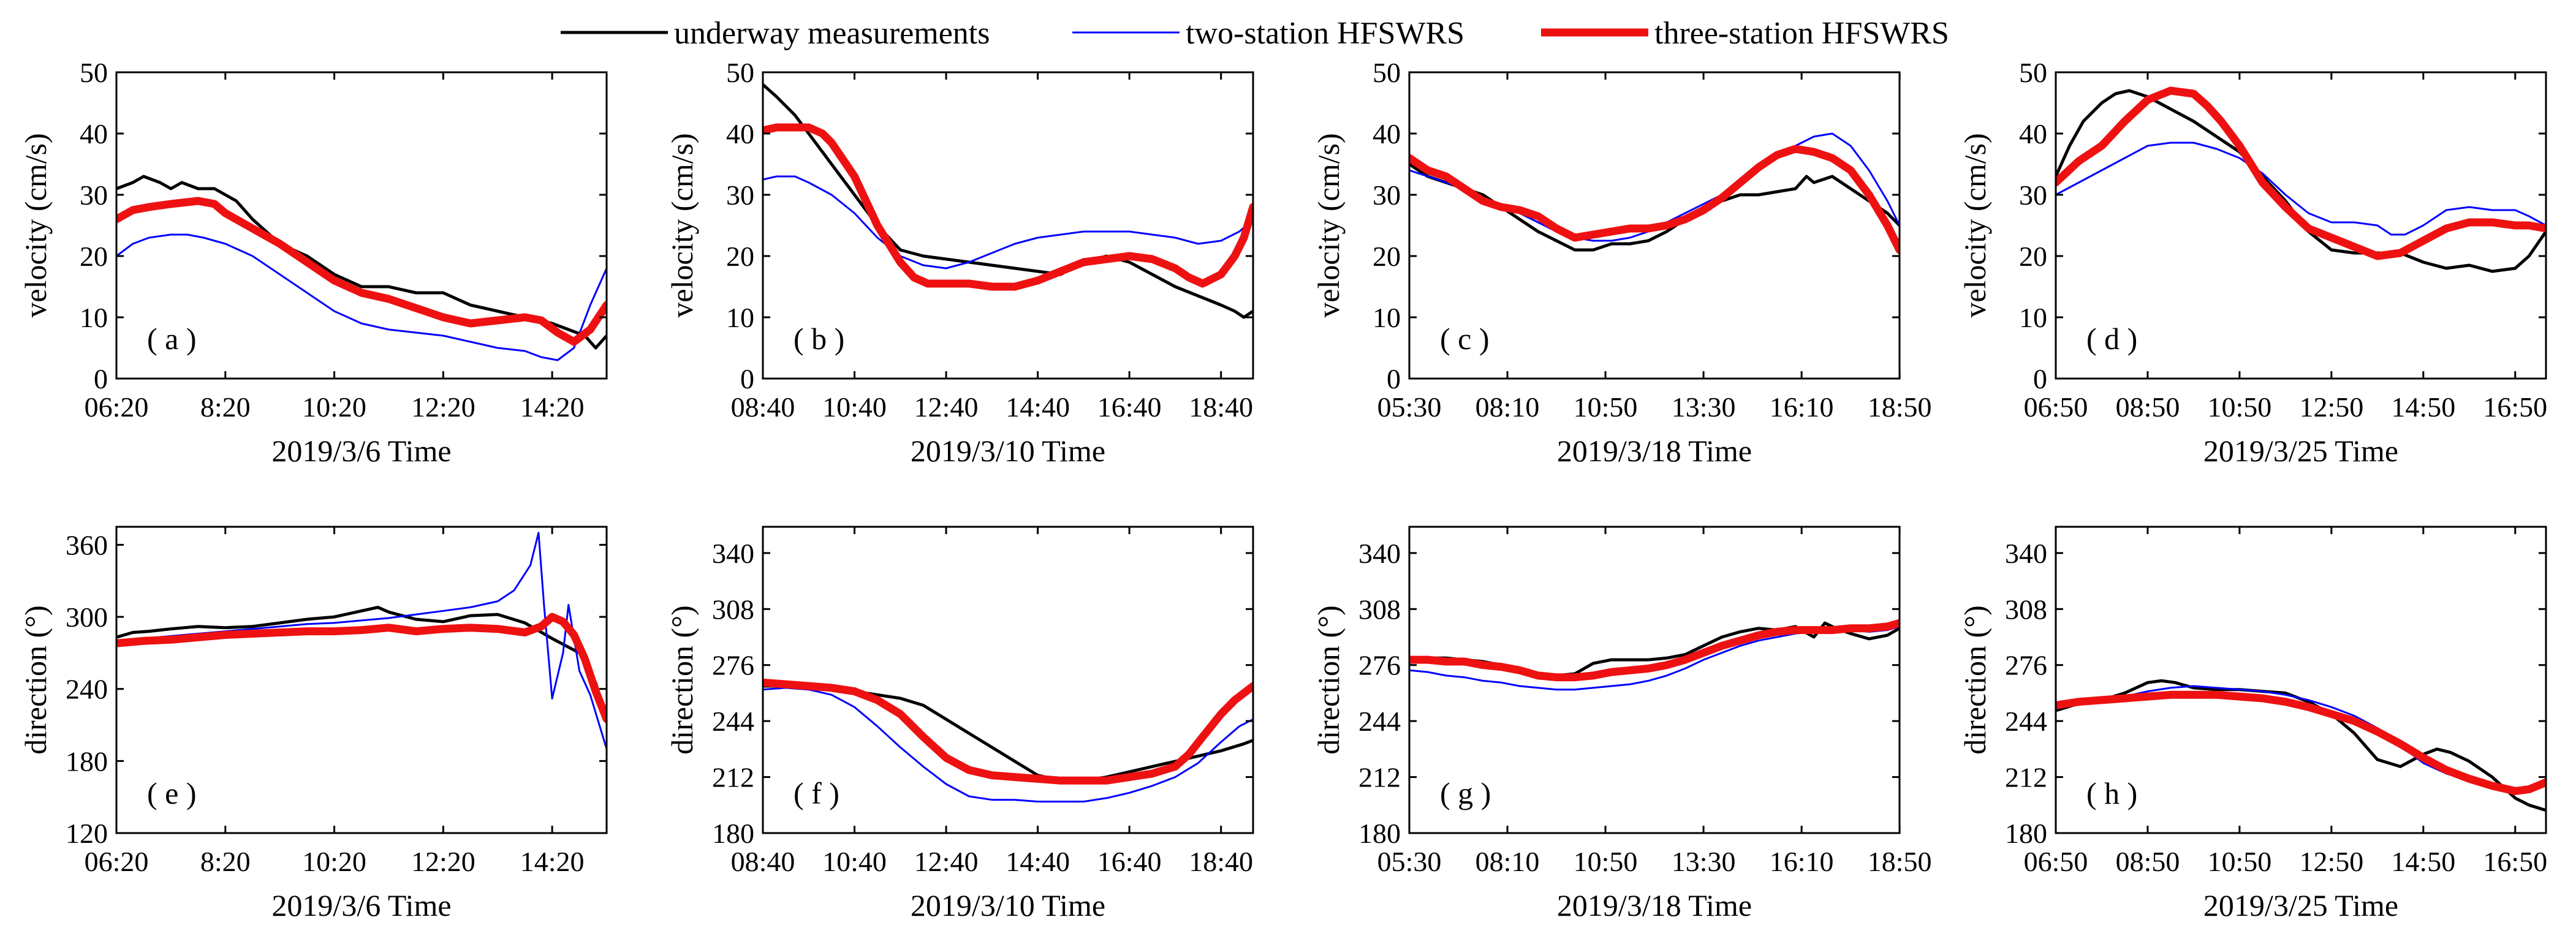 This screenshot has height=947, width=2576. I want to click on panel-a-ytick-label: 20, so click(94, 256).